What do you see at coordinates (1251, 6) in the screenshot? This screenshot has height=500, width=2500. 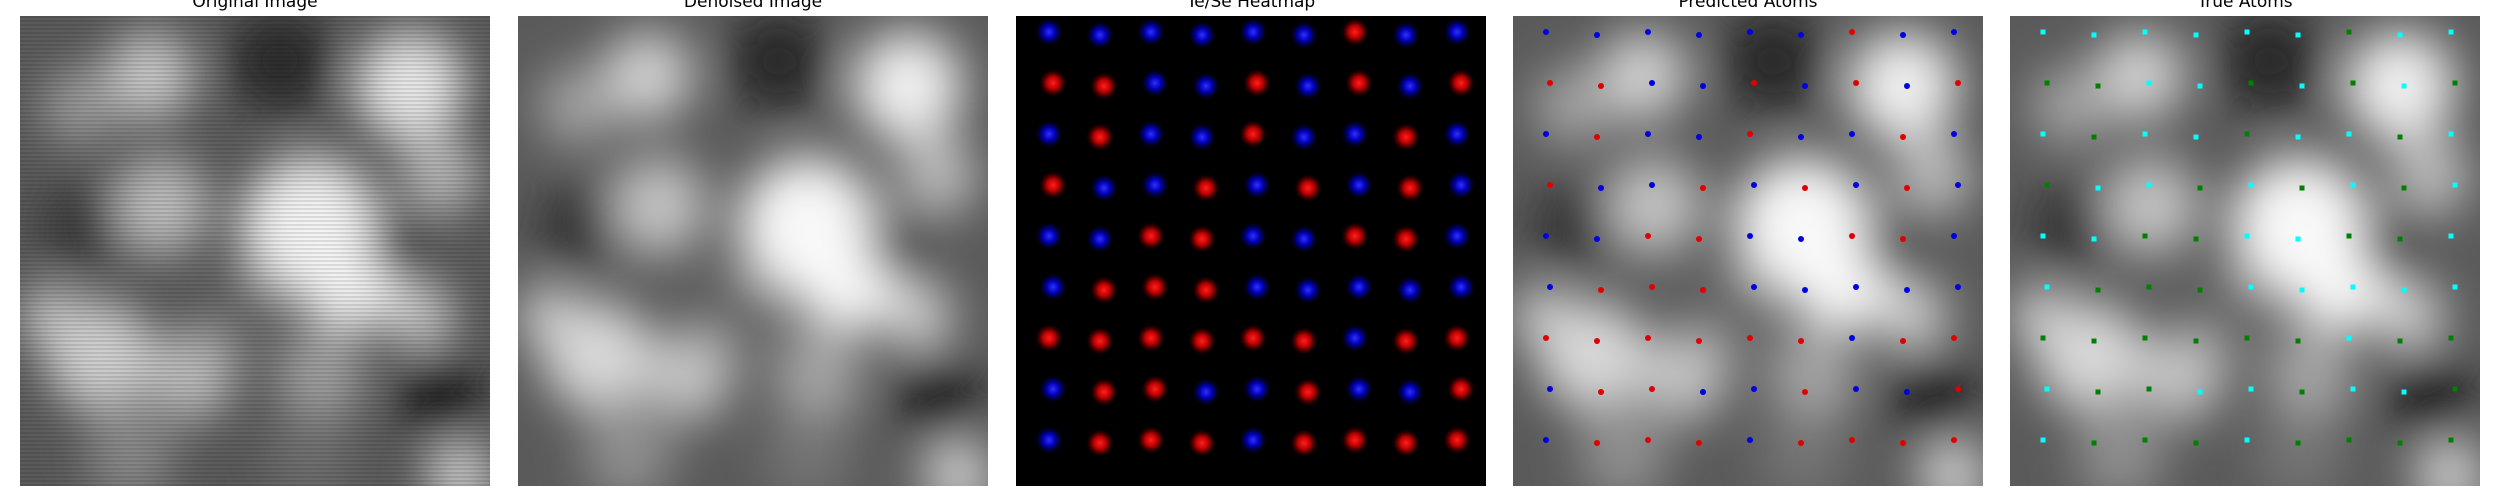 I see `panel-title-heatmap: Te/Se Heatmap` at bounding box center [1251, 6].